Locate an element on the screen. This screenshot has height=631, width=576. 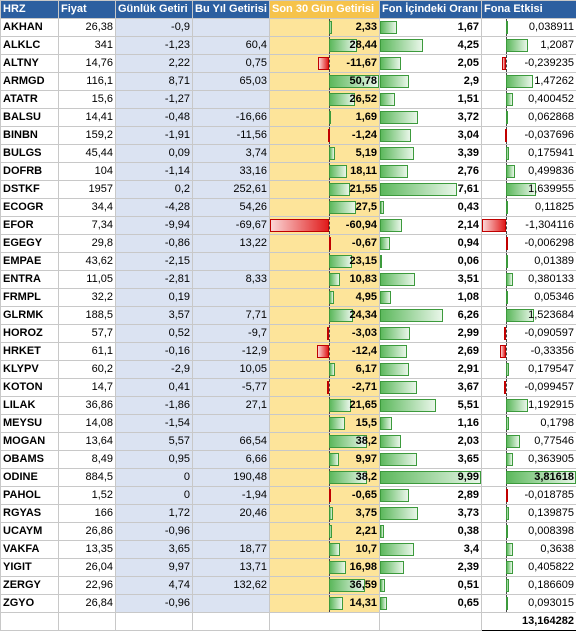
cell-30day-return: 14,31 is located at coordinates (325, 604).